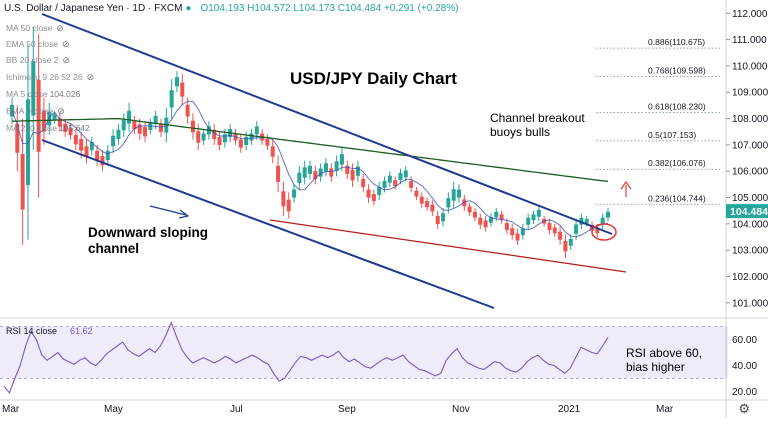  What do you see at coordinates (373, 78) in the screenshot?
I see `chart-title: USD/JPY Daily Chart` at bounding box center [373, 78].